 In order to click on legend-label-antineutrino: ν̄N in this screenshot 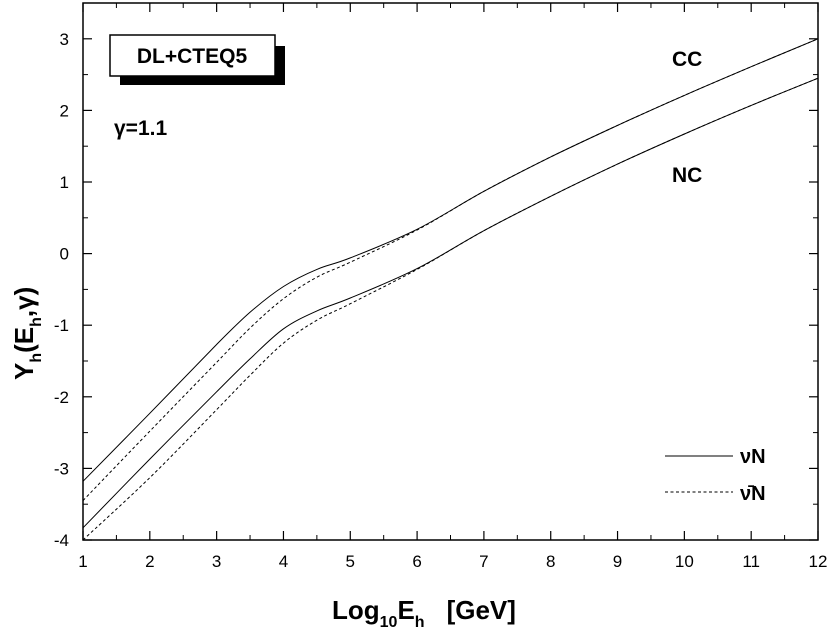, I will do `click(753, 494)`.